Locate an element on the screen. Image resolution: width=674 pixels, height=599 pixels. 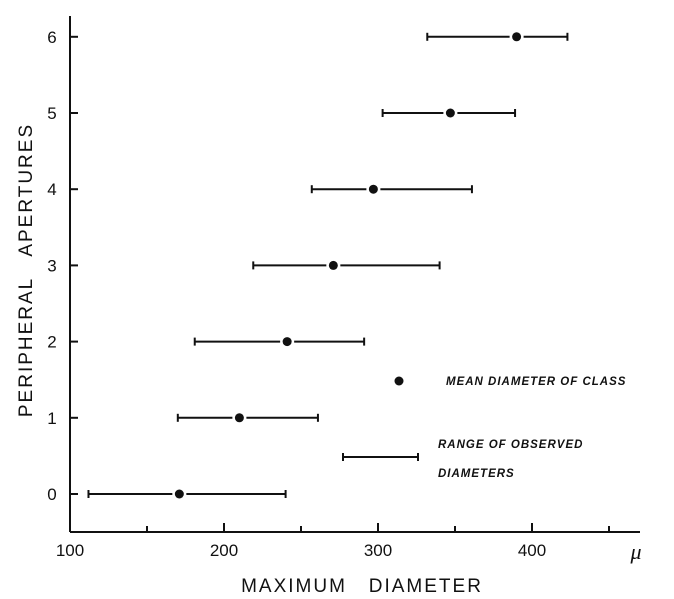
legend-range-label-line2: DIAMETERS is located at coordinates (476, 474).